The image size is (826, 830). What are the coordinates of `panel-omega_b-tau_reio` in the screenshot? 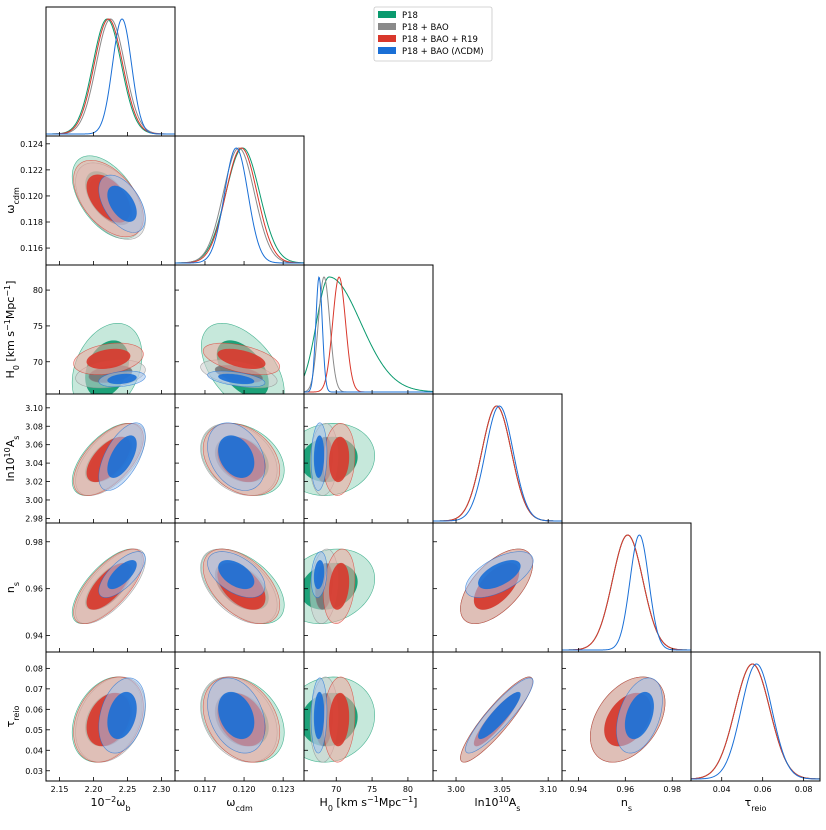 It's located at (108, 719).